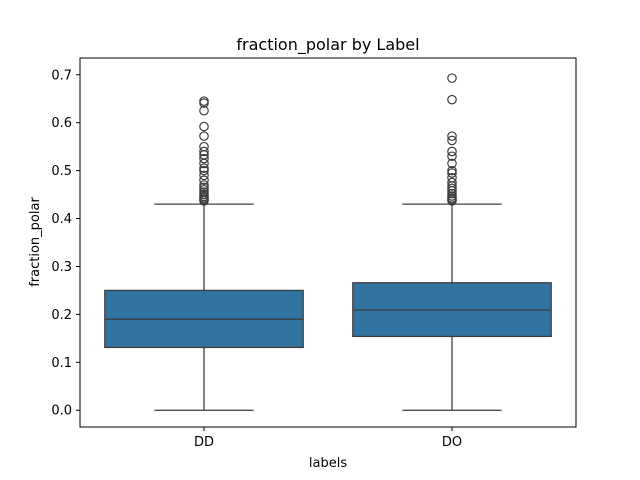  What do you see at coordinates (61, 363) in the screenshot?
I see `y-tick-label: 0.1` at bounding box center [61, 363].